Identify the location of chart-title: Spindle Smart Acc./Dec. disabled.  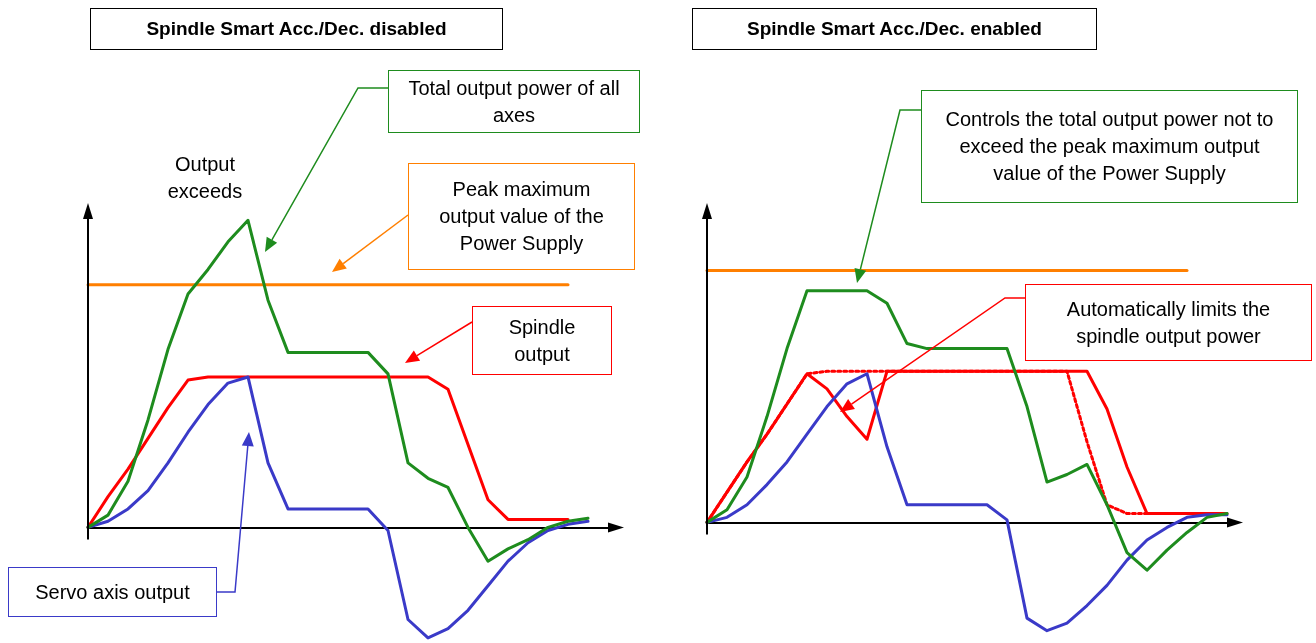
(296, 29).